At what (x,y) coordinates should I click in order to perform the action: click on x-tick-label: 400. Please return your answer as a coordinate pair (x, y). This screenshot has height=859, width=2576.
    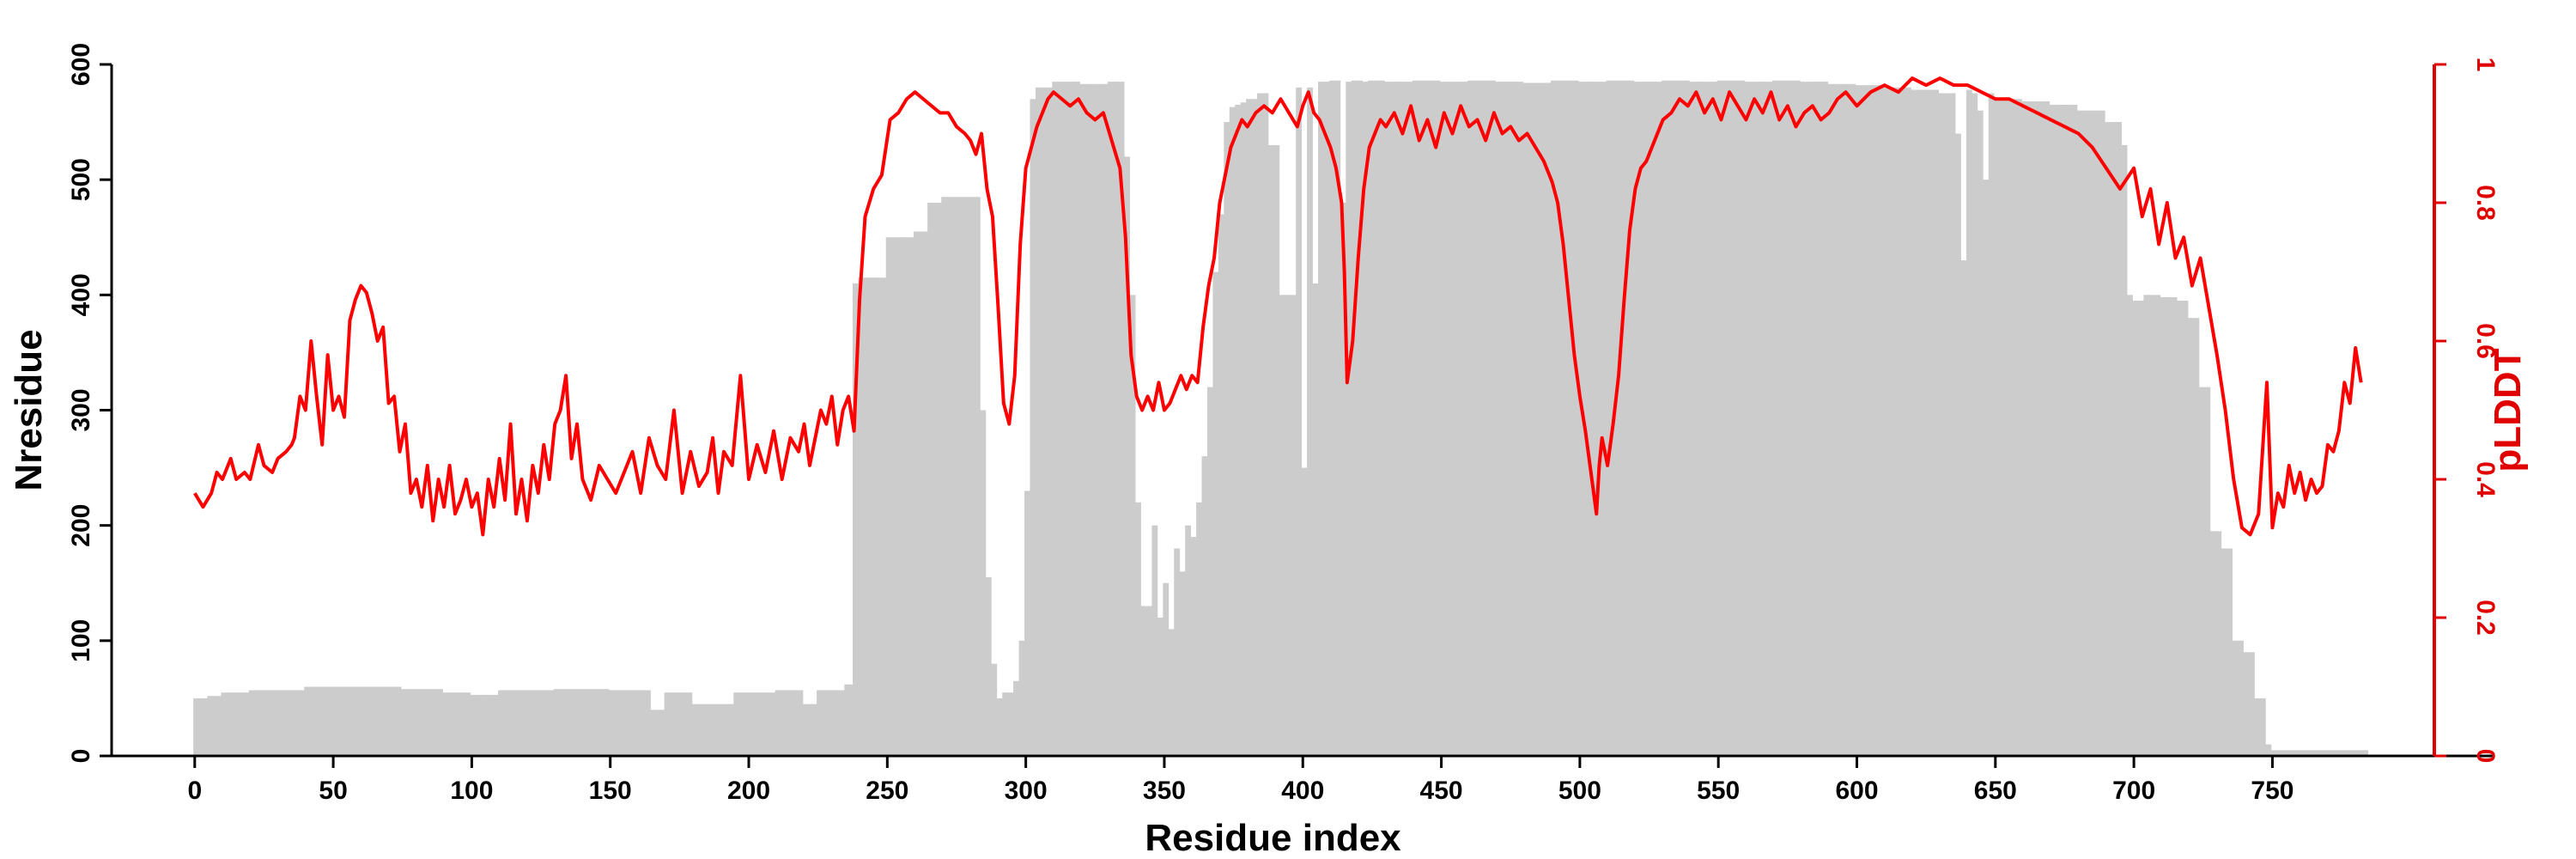
    Looking at the image, I should click on (1302, 791).